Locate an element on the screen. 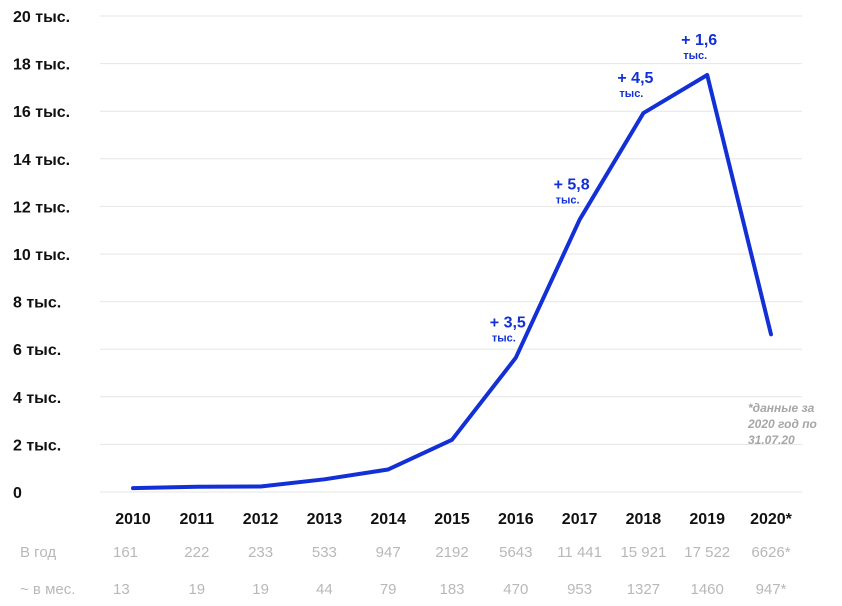 This screenshot has width=842, height=606. table-cell: 953 is located at coordinates (579, 589).